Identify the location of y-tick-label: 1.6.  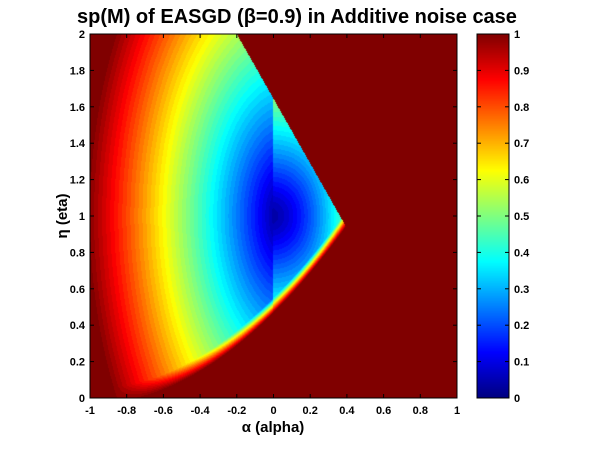
(77, 108).